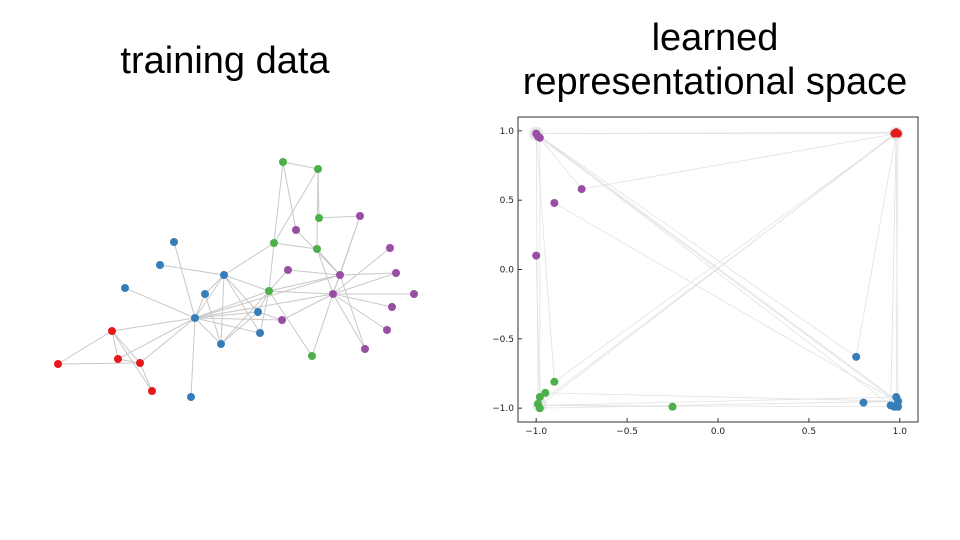 This screenshot has width=960, height=540. I want to click on x-tick-label: 1.0, so click(900, 432).